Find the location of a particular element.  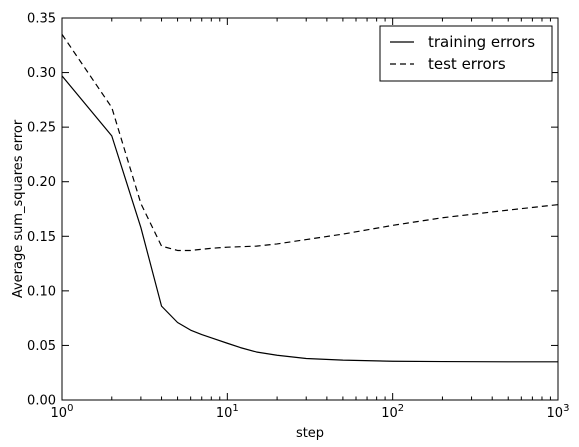

legend: training errors test errors is located at coordinates (466, 53).